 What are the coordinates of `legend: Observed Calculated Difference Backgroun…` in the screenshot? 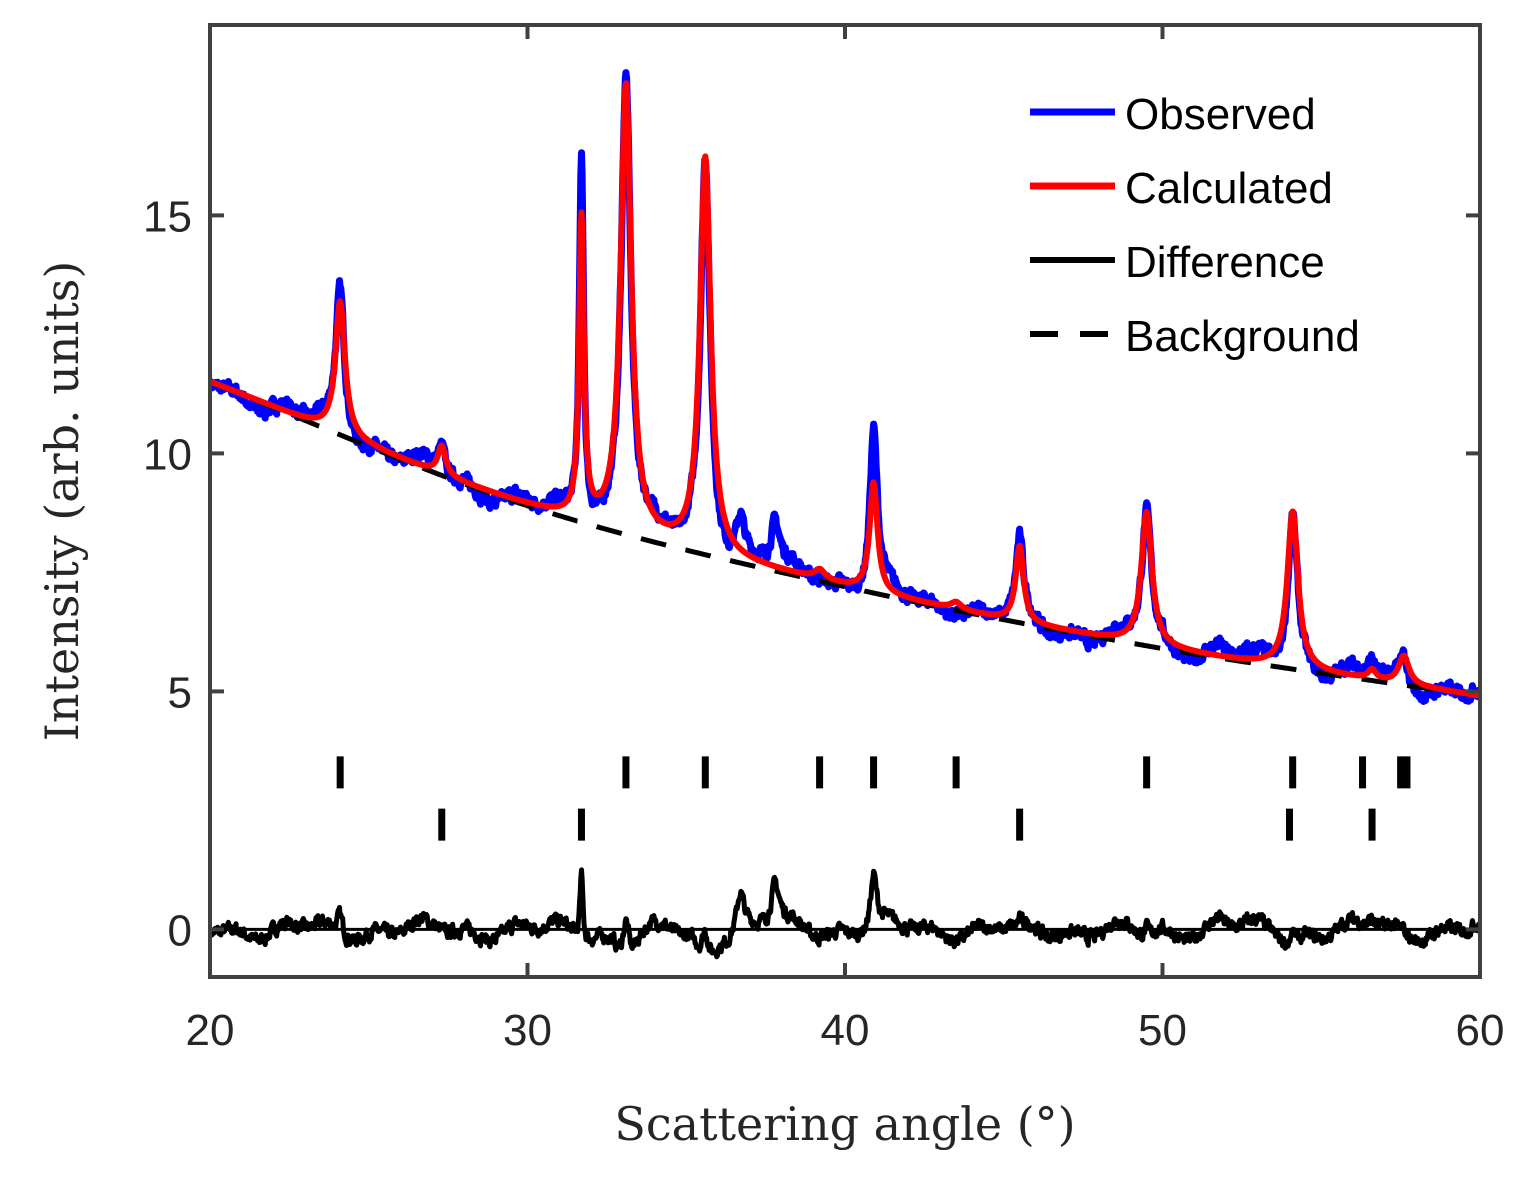 It's located at (1195, 225).